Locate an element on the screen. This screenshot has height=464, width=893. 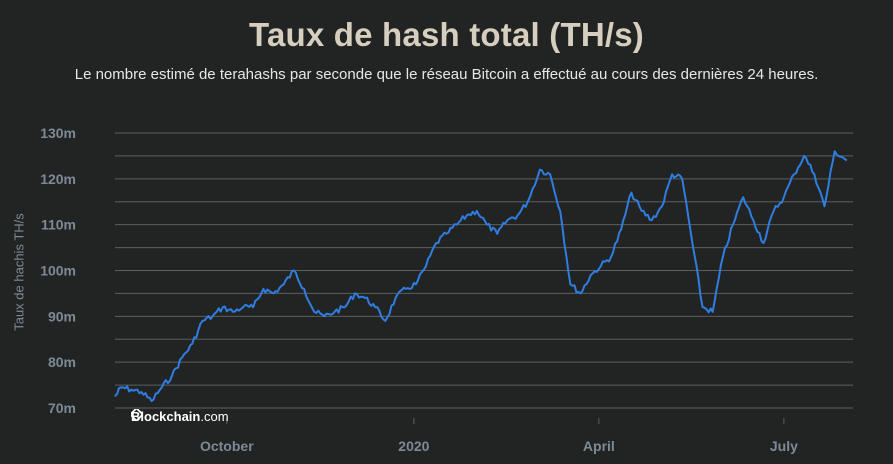
blockchain-logo-icon is located at coordinates (136, 414).